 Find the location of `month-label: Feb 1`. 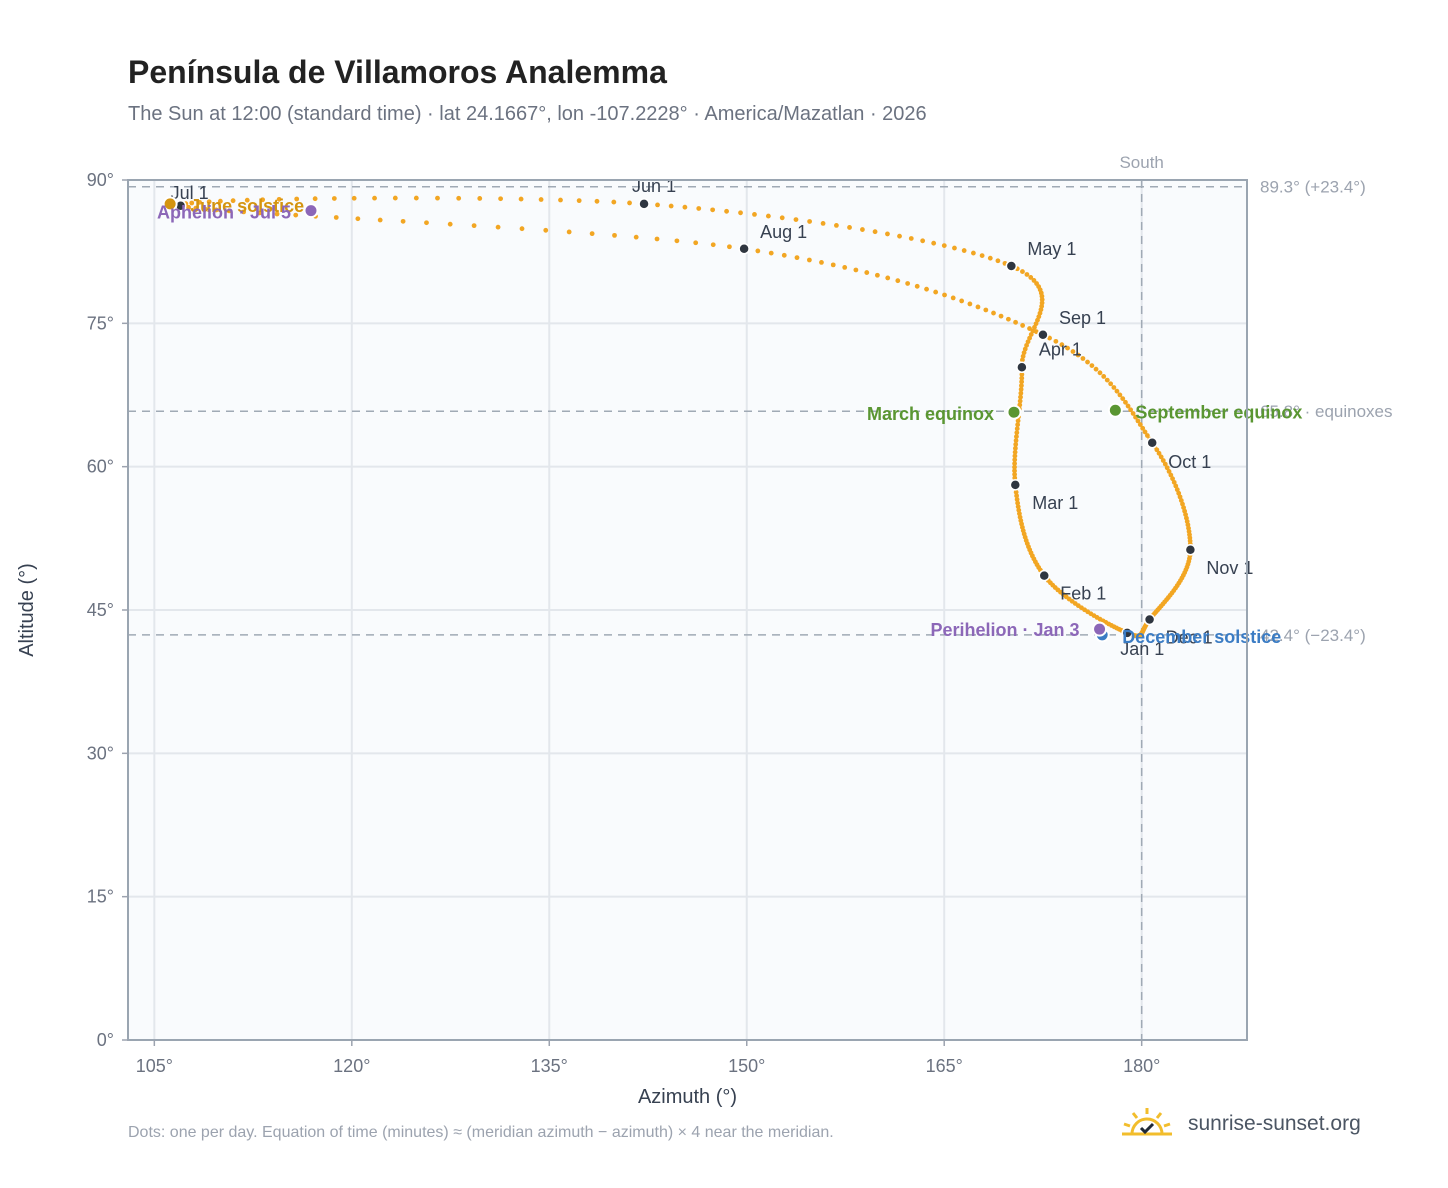

month-label: Feb 1 is located at coordinates (1083, 594).